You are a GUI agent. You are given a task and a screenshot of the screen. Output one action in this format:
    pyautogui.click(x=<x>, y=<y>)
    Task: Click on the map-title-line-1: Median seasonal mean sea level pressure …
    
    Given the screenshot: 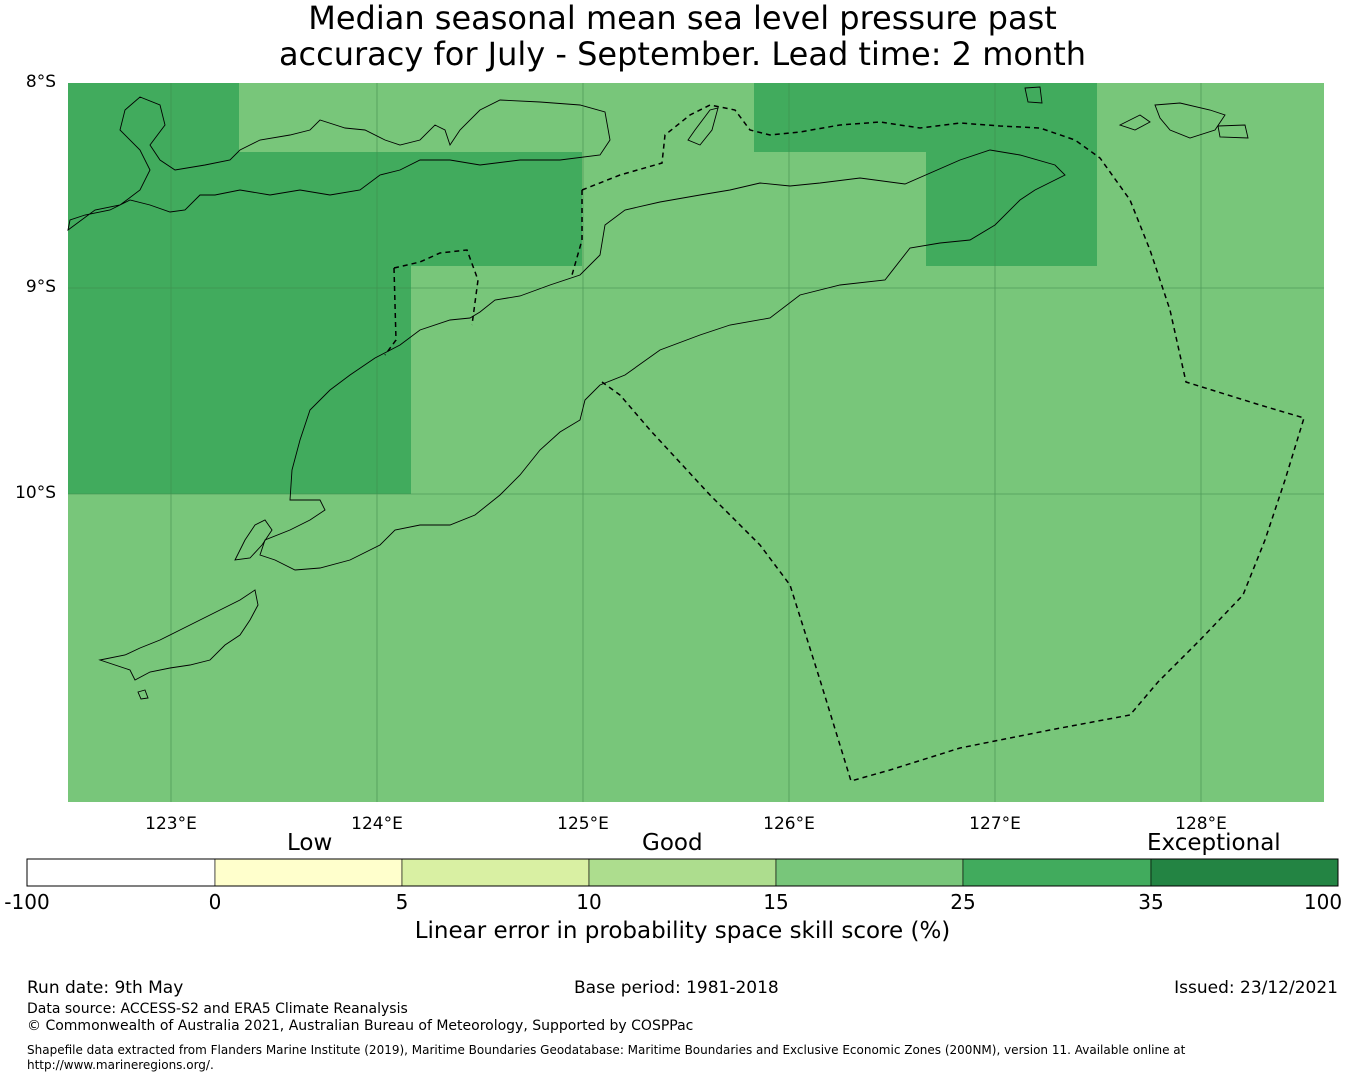 What is the action you would take?
    pyautogui.click(x=682, y=18)
    